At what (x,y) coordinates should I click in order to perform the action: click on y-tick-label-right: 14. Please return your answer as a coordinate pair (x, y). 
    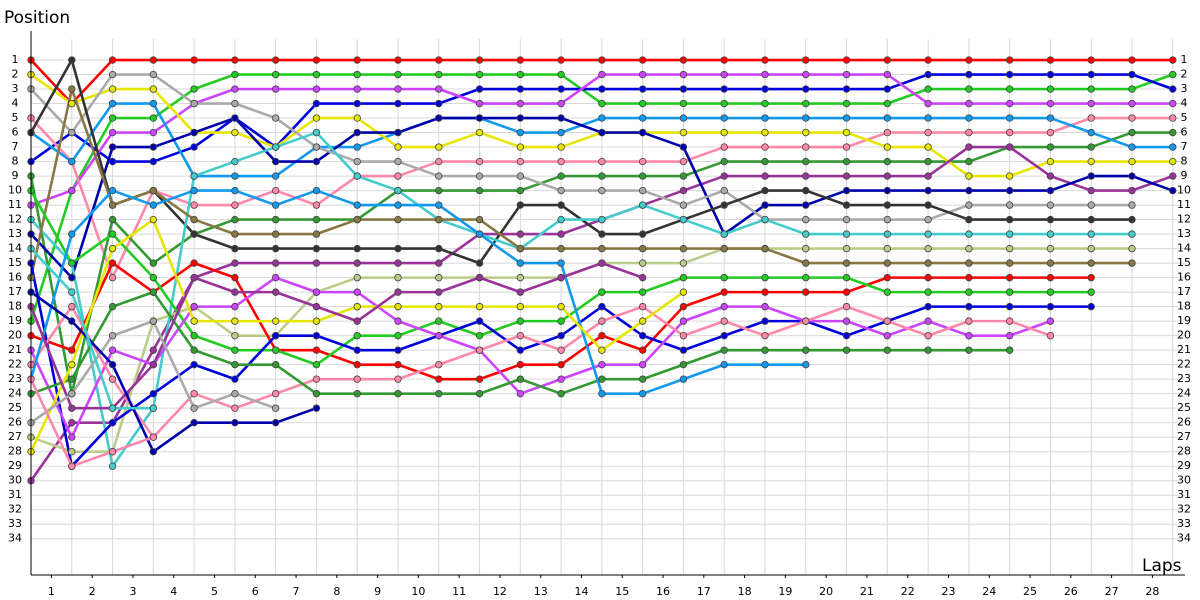
    Looking at the image, I should click on (1184, 248).